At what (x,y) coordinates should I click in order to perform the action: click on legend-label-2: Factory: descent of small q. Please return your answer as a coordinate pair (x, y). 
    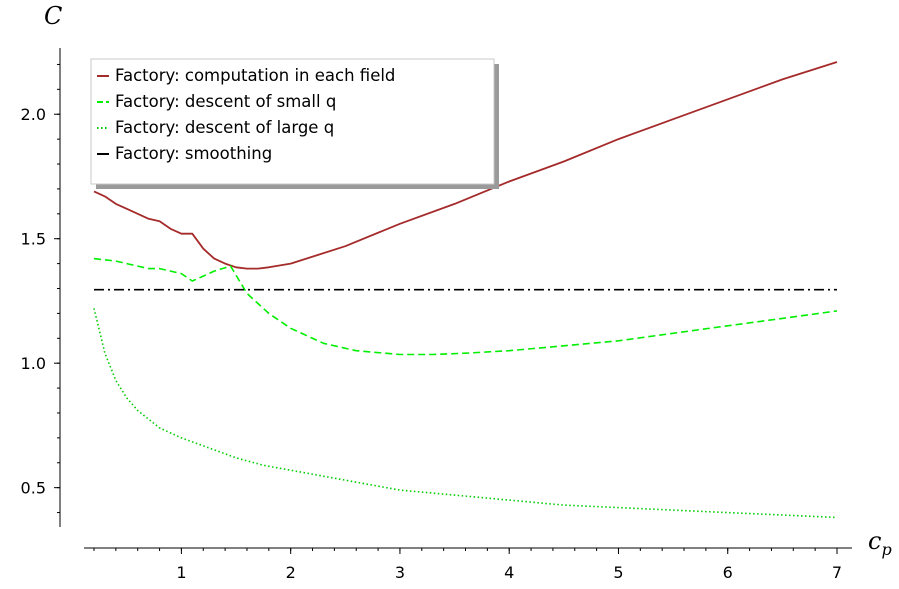
    Looking at the image, I should click on (225, 101).